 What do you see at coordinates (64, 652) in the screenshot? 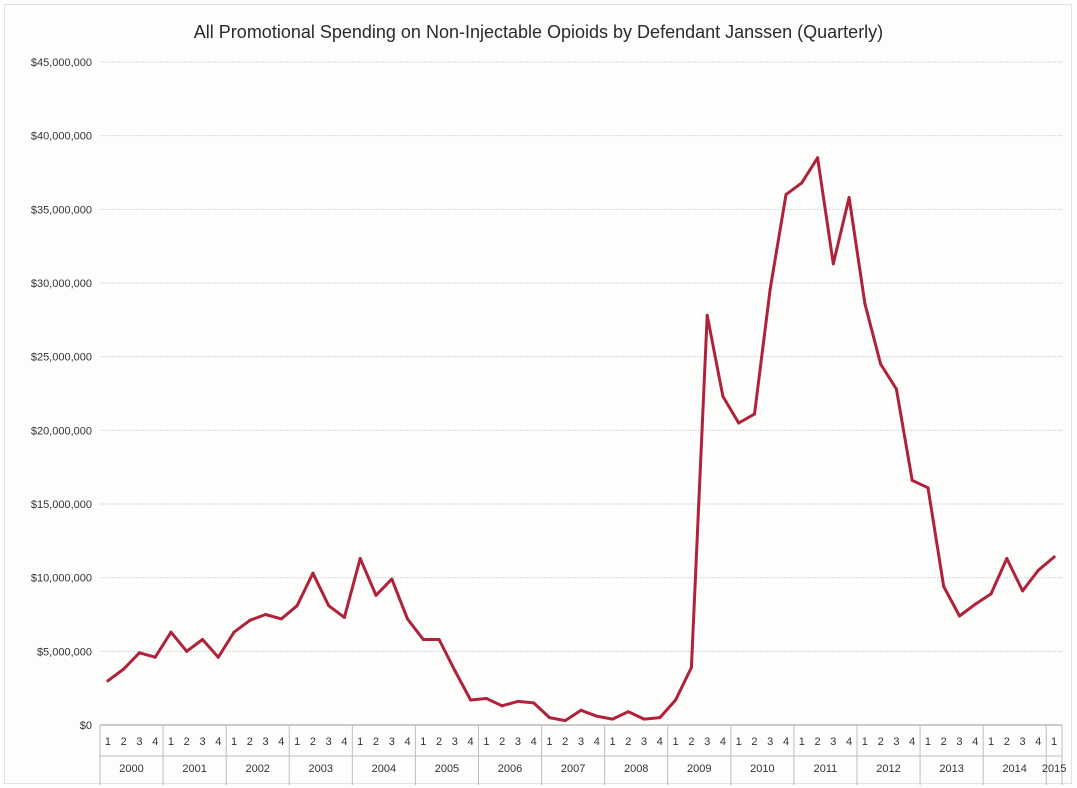
I see `y-tick-label: $5,000,000` at bounding box center [64, 652].